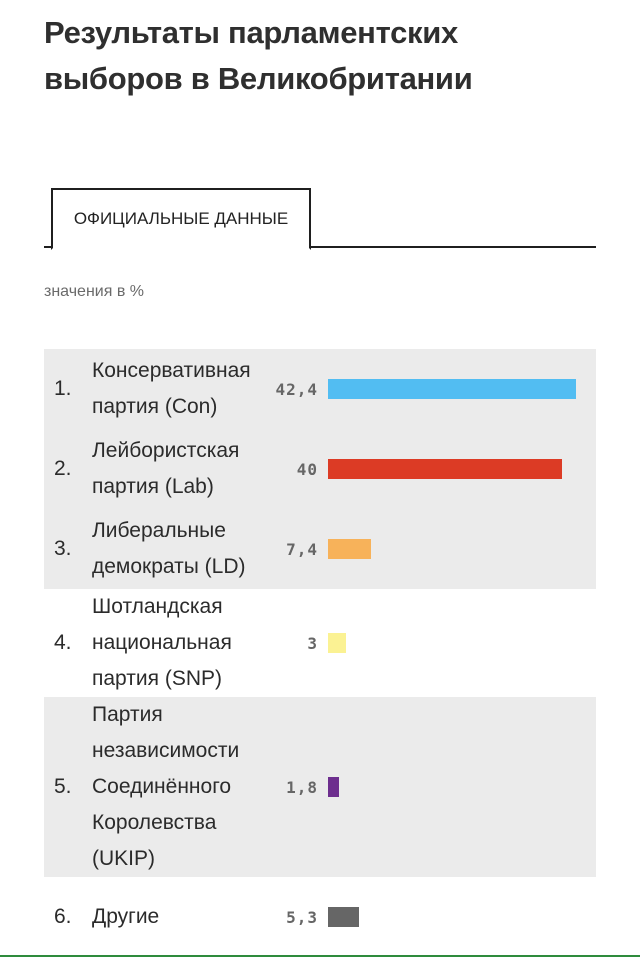  What do you see at coordinates (302, 549) in the screenshot?
I see `value-label: 7,4` at bounding box center [302, 549].